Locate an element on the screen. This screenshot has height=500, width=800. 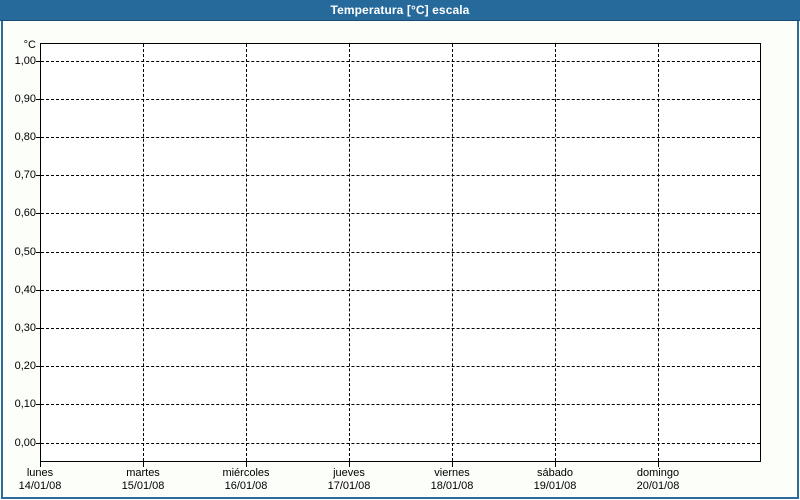
y-tick-label: 0,30 is located at coordinates (25, 328).